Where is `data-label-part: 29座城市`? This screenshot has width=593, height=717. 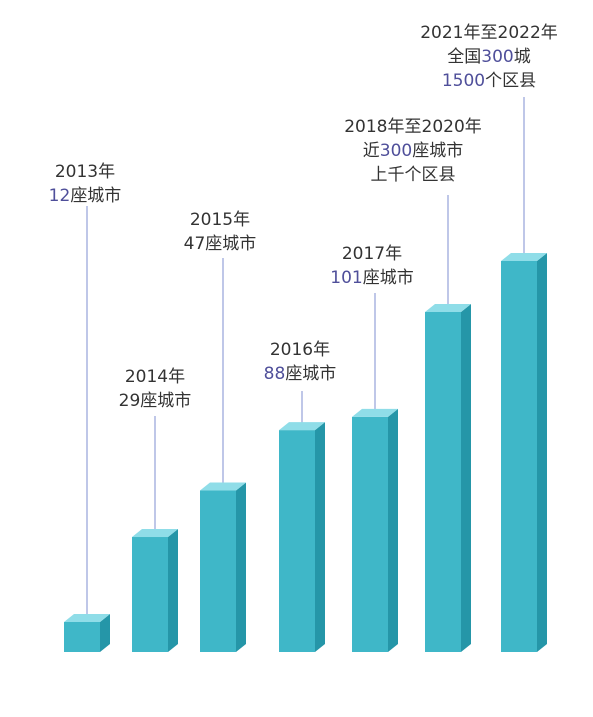
data-label-part: 29座城市 is located at coordinates (155, 401).